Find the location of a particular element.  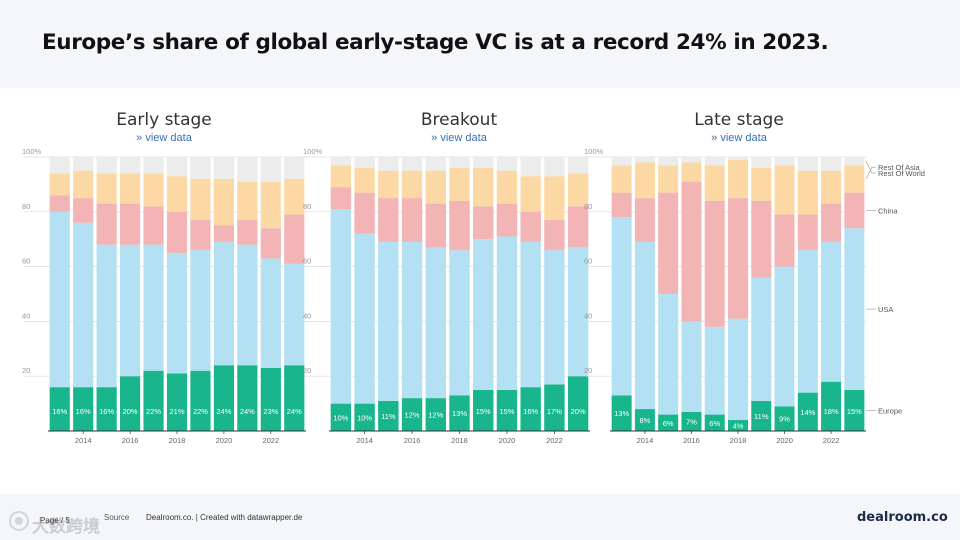

bar-data-label: 9% is located at coordinates (784, 419).